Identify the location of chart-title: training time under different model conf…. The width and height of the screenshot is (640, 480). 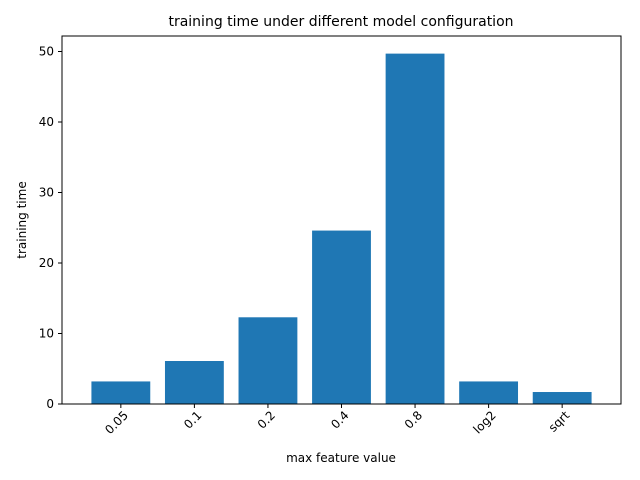
(340, 22).